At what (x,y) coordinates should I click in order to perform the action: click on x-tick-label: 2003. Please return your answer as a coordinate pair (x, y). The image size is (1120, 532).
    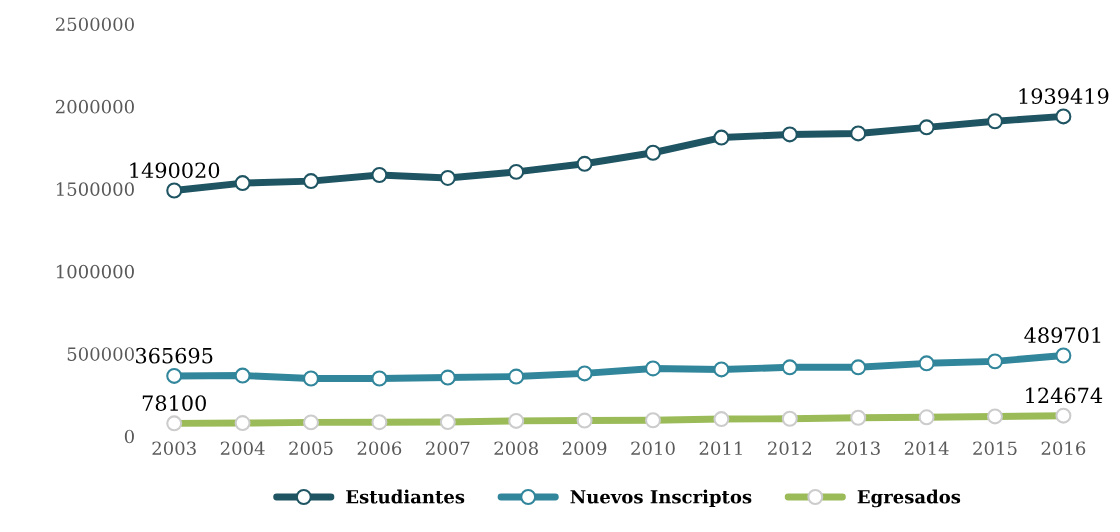
    Looking at the image, I should click on (174, 448).